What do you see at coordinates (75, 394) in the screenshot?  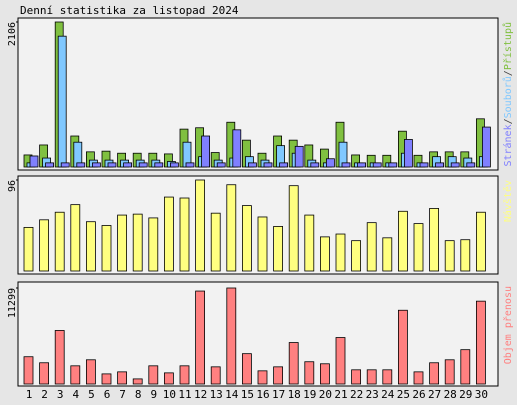 I see `x-tick-label: 4` at bounding box center [75, 394].